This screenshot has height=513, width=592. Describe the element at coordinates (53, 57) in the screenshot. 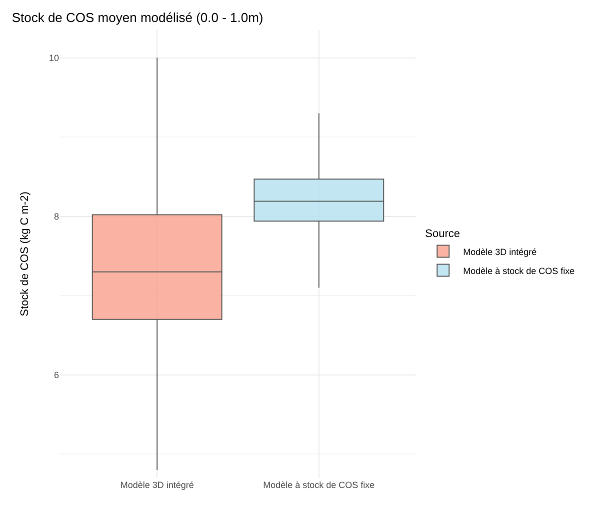

I see `y-tick-label: 10` at that location.